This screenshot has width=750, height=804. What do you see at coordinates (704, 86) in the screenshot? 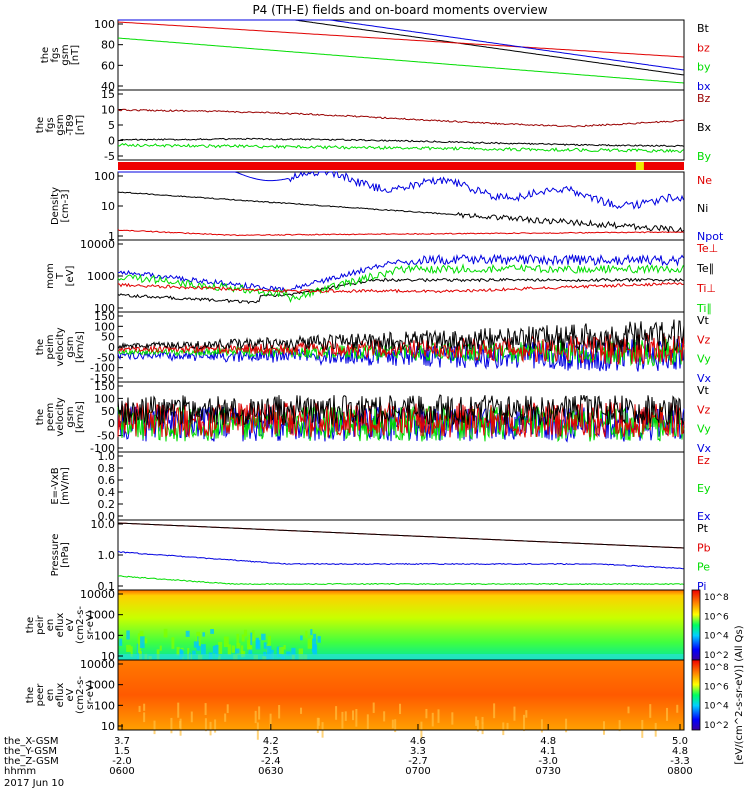
I see `legend-fgs-gsm-3: bx` at bounding box center [704, 86].